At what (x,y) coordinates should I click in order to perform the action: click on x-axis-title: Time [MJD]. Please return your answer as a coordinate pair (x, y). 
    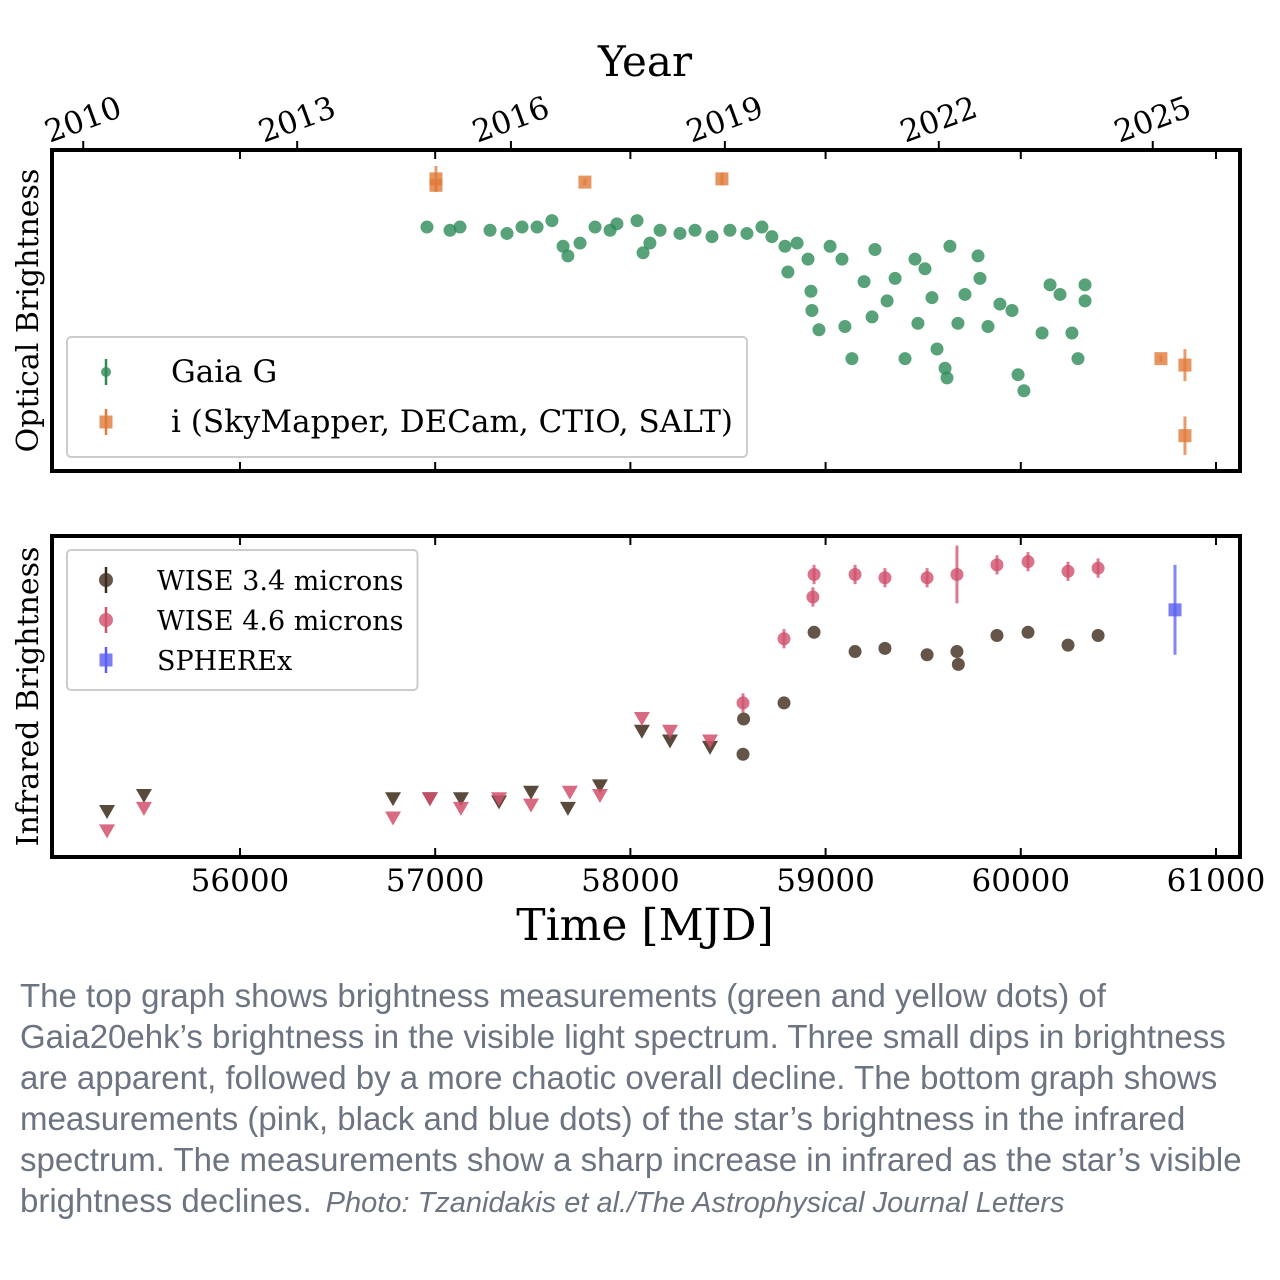
    Looking at the image, I should click on (644, 925).